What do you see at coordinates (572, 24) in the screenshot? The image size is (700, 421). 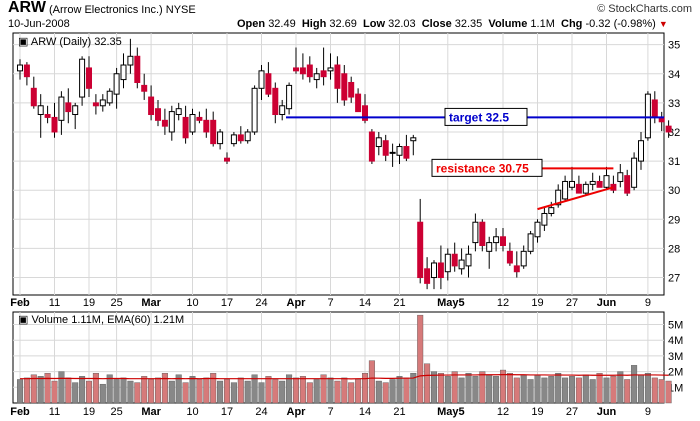 I see `chg-label: Chg` at bounding box center [572, 24].